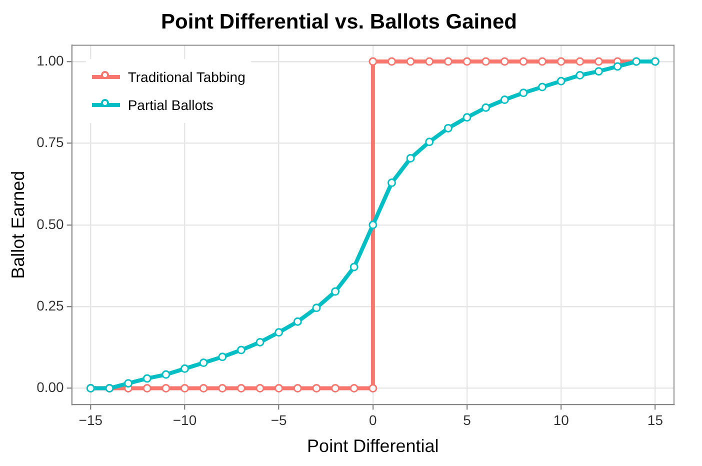  I want to click on legend-label: Traditional Tabbing, so click(187, 77).